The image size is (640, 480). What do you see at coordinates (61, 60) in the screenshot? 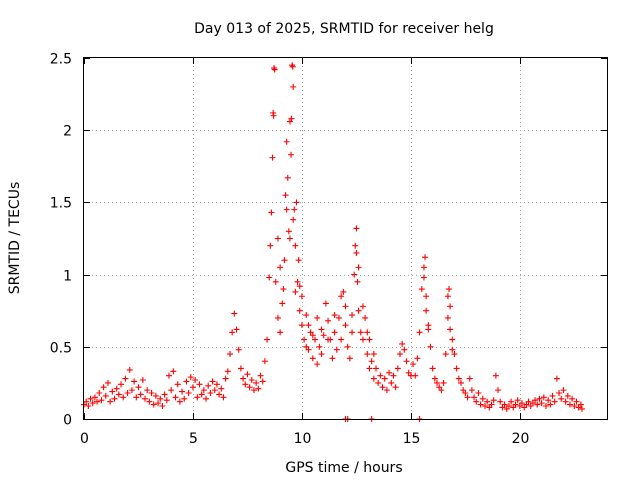
I see `y-tick-label: 2.5` at bounding box center [61, 60].